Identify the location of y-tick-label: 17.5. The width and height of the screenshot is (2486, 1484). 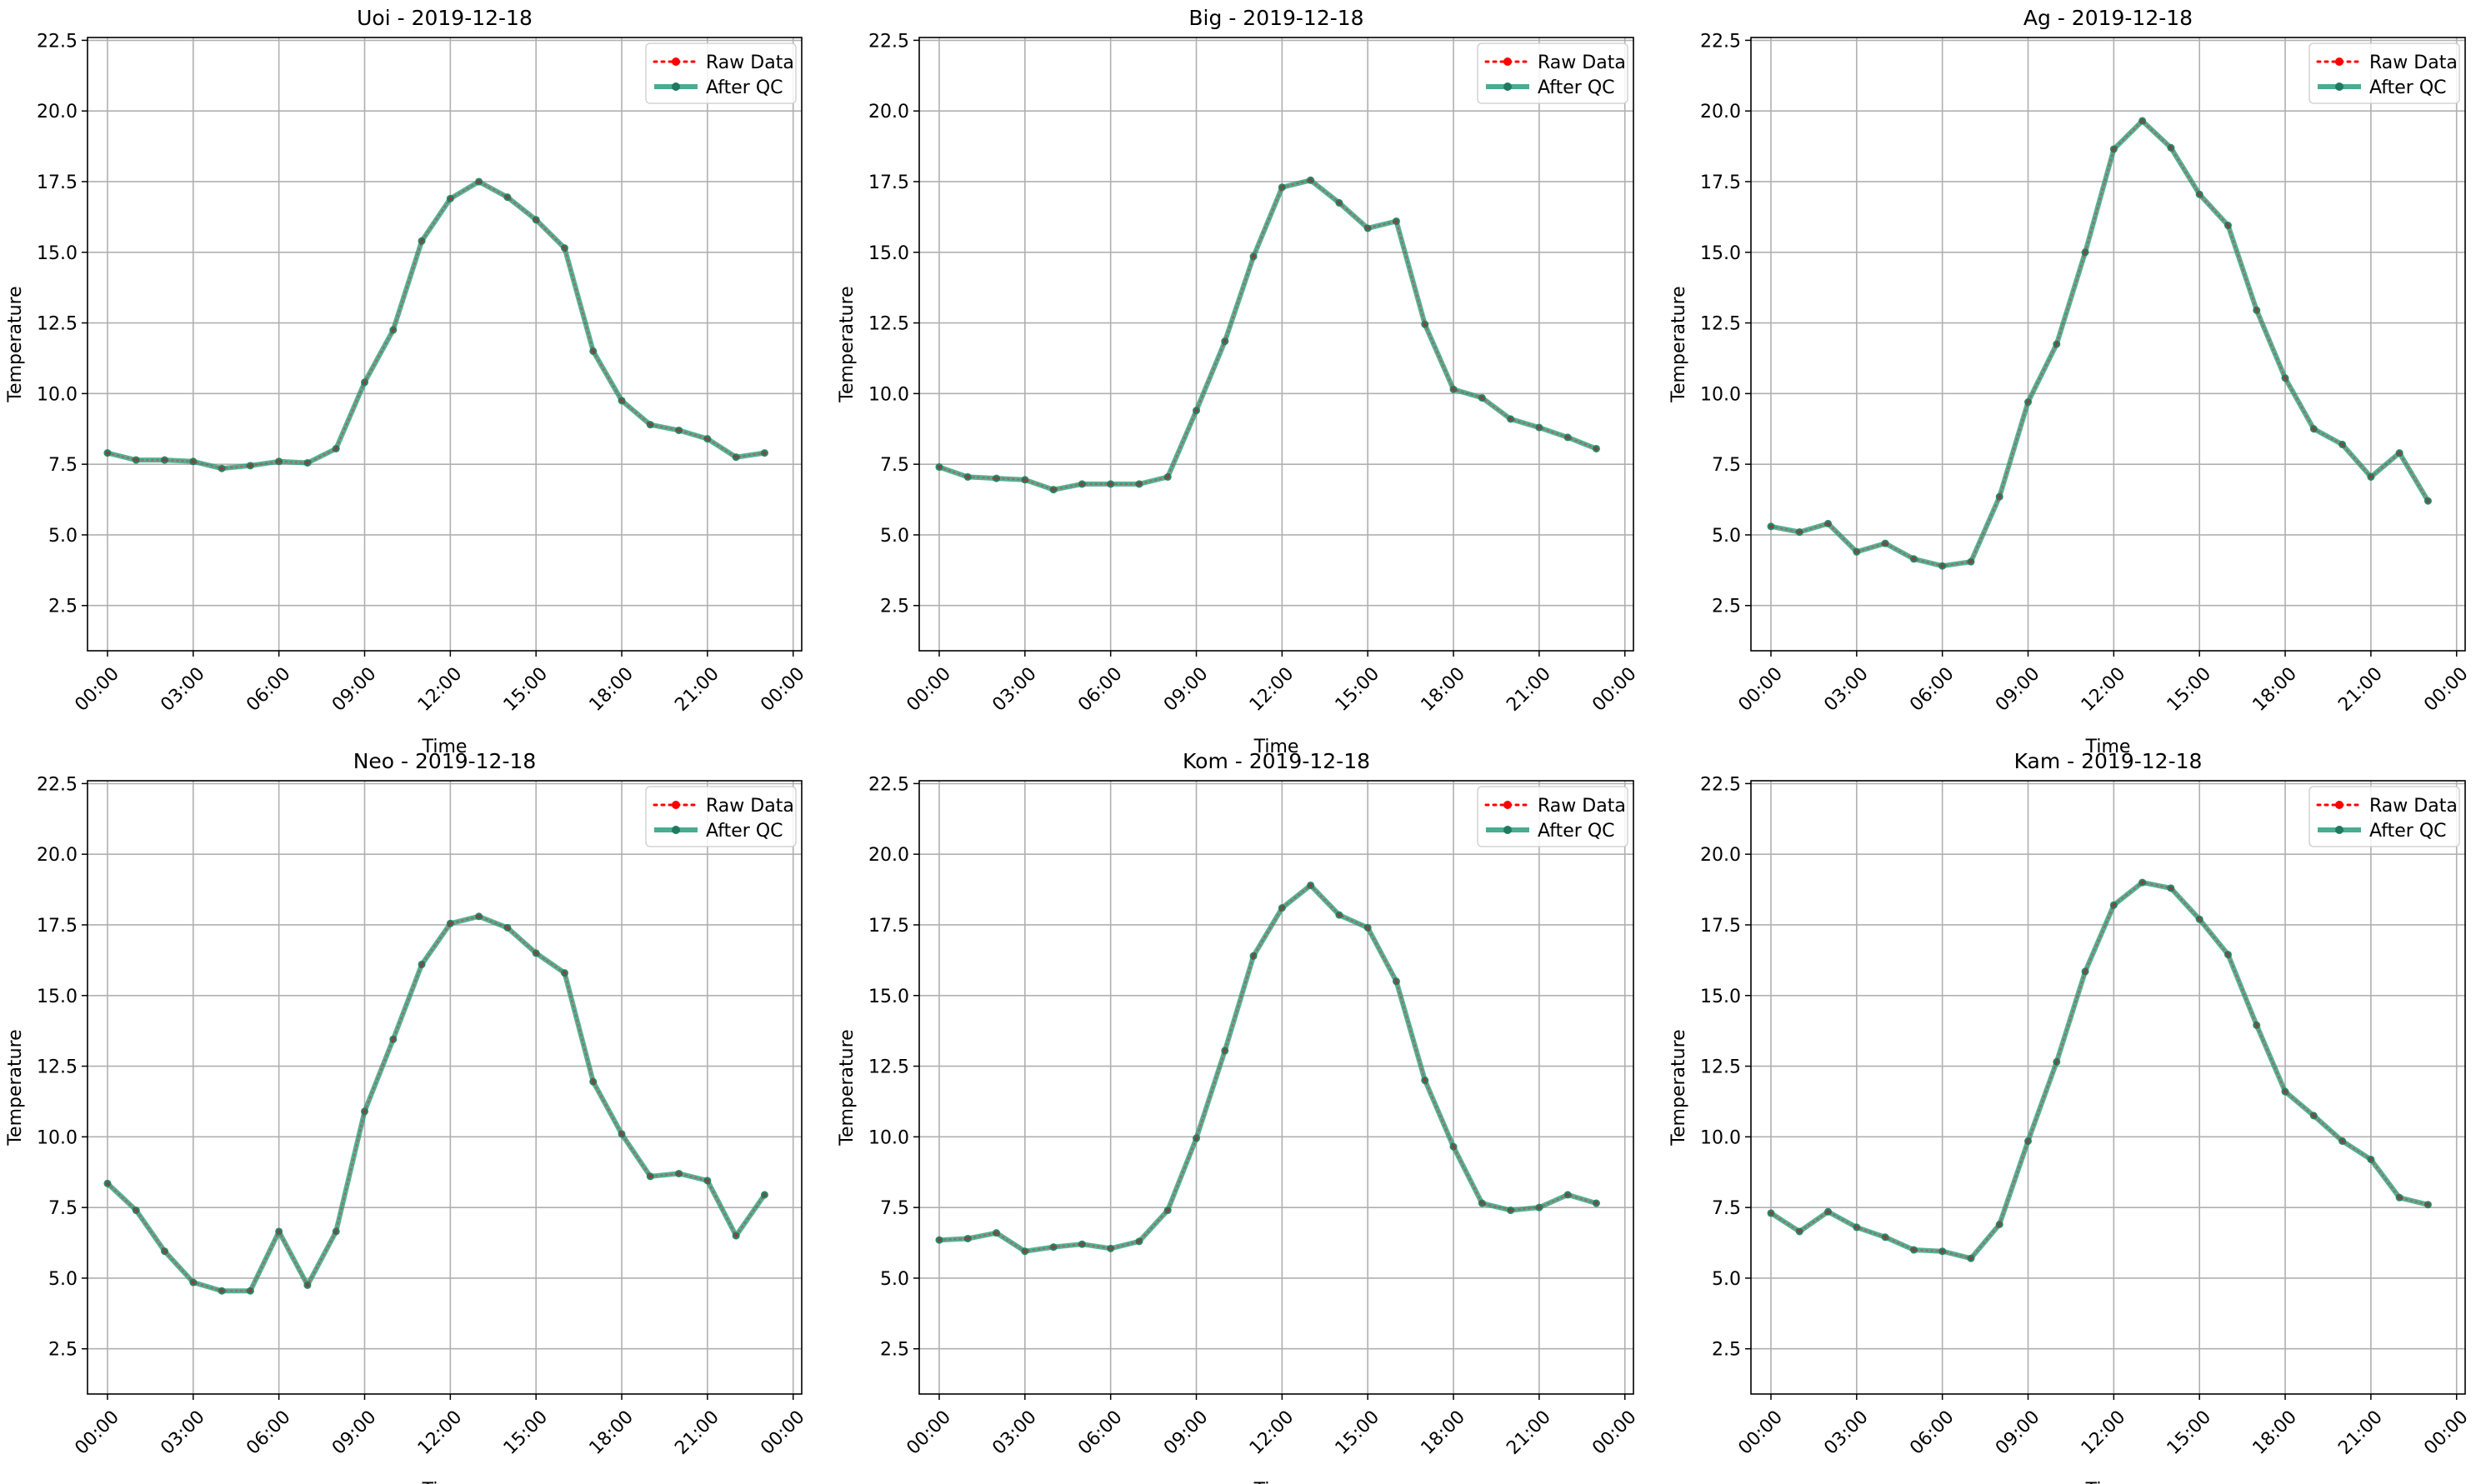
(58, 927).